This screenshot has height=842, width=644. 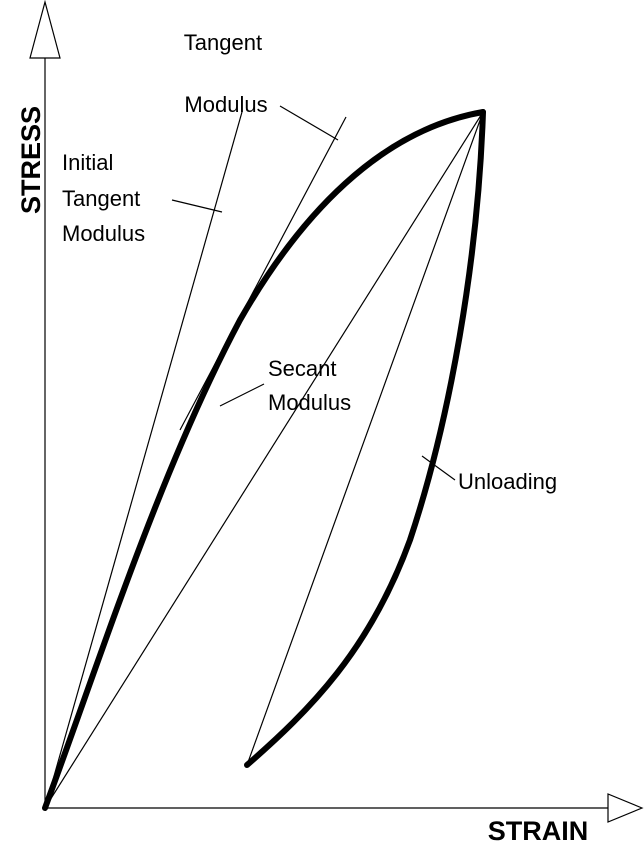 I want to click on initial-tangent-modulus-label: Initial Tangent Modulus, so click(x=104, y=198).